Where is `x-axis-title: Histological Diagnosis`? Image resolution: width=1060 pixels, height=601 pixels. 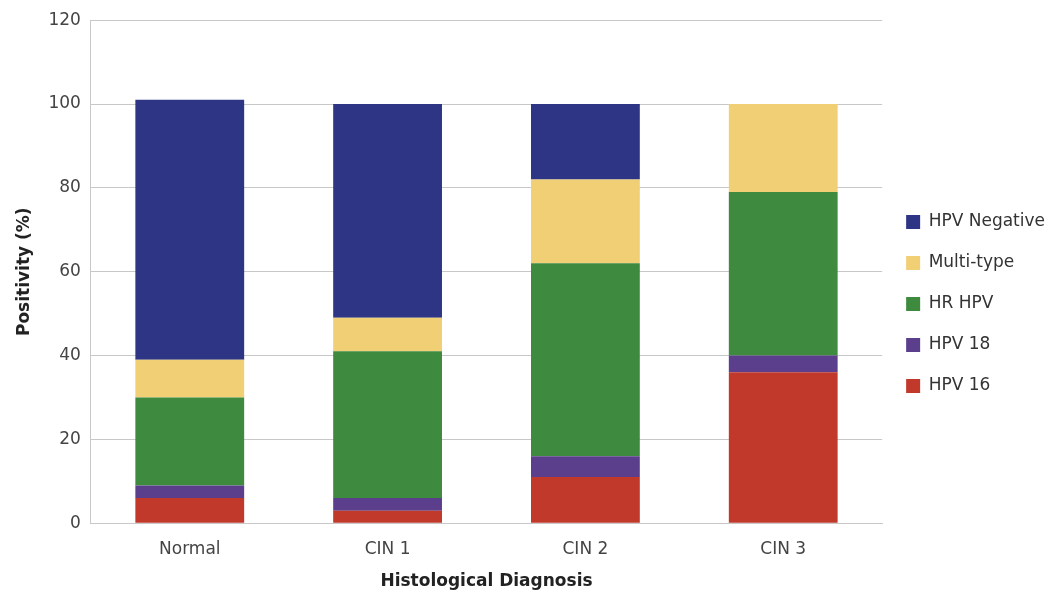
x-axis-title: Histological Diagnosis is located at coordinates (486, 580).